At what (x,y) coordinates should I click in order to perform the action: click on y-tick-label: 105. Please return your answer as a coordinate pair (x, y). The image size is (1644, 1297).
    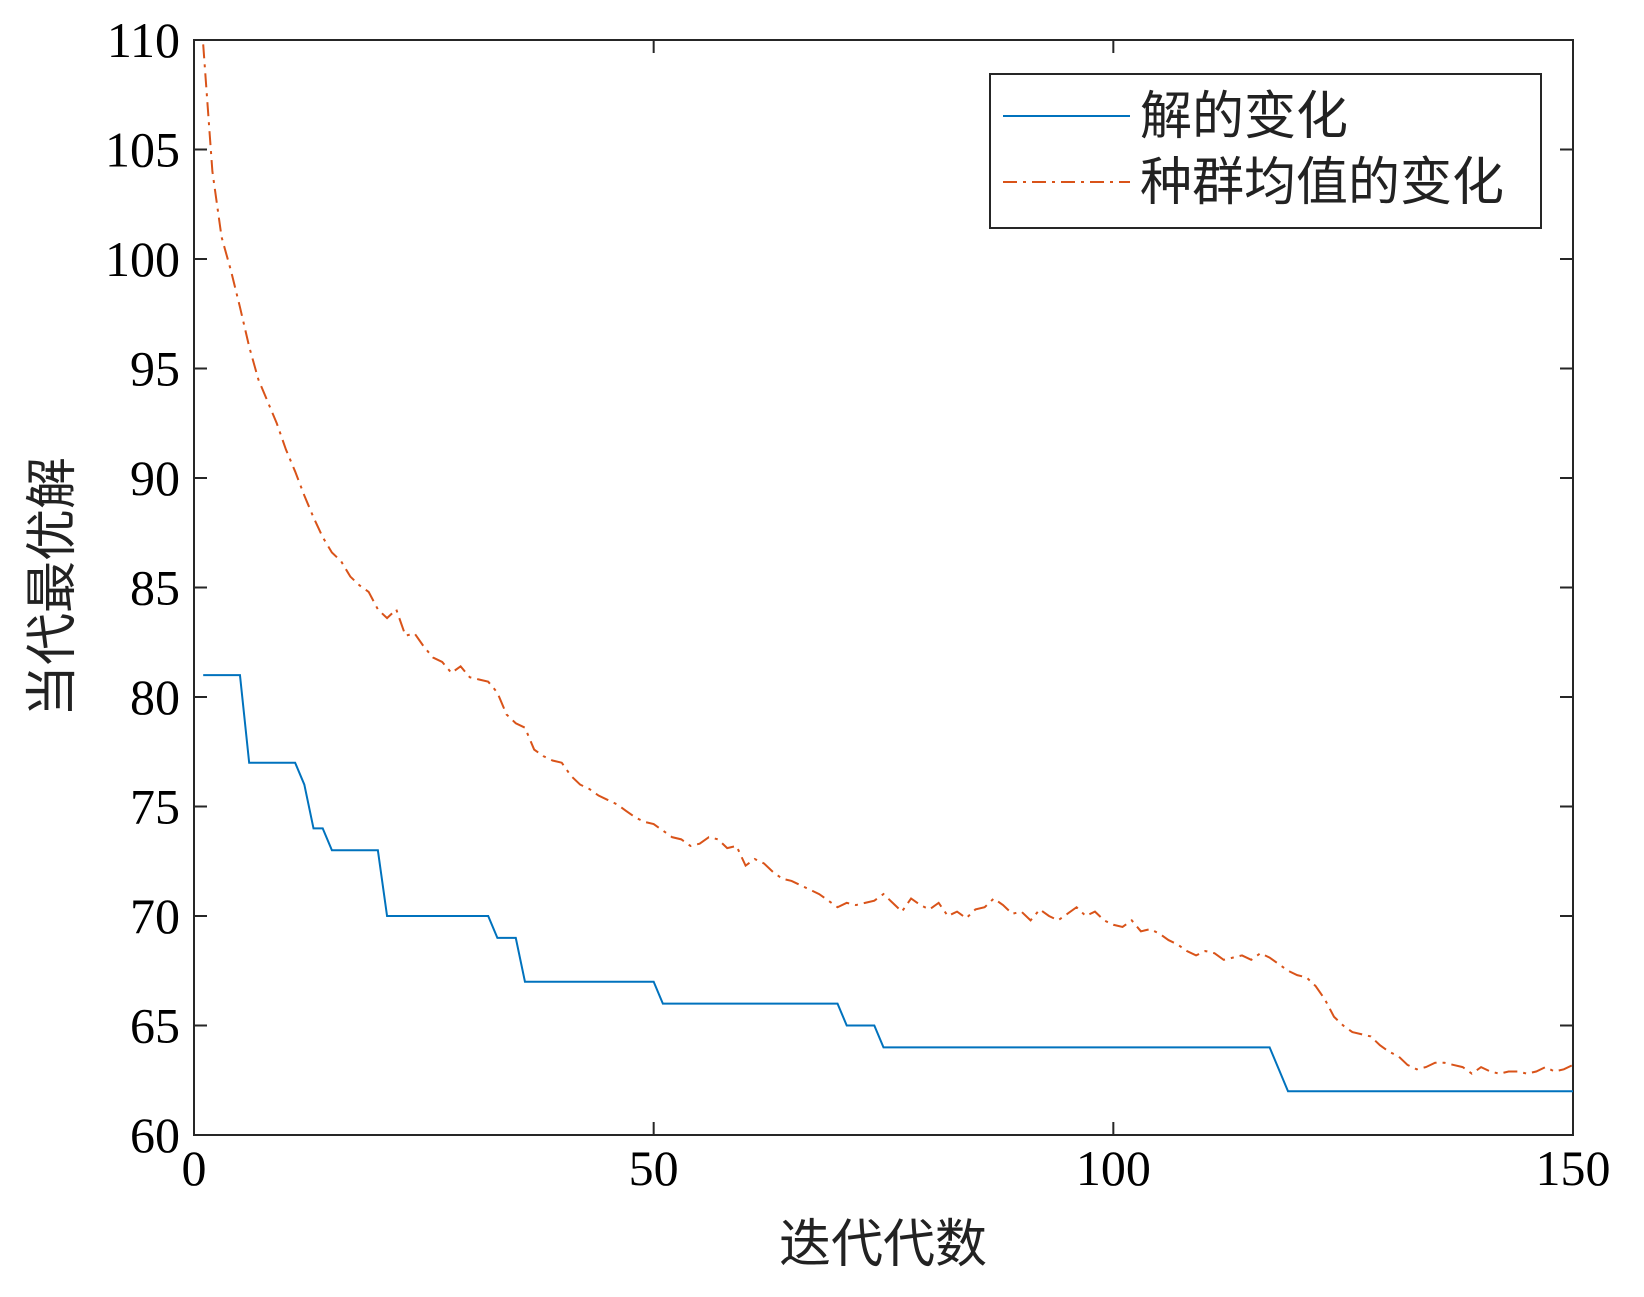
    Looking at the image, I should click on (142, 150).